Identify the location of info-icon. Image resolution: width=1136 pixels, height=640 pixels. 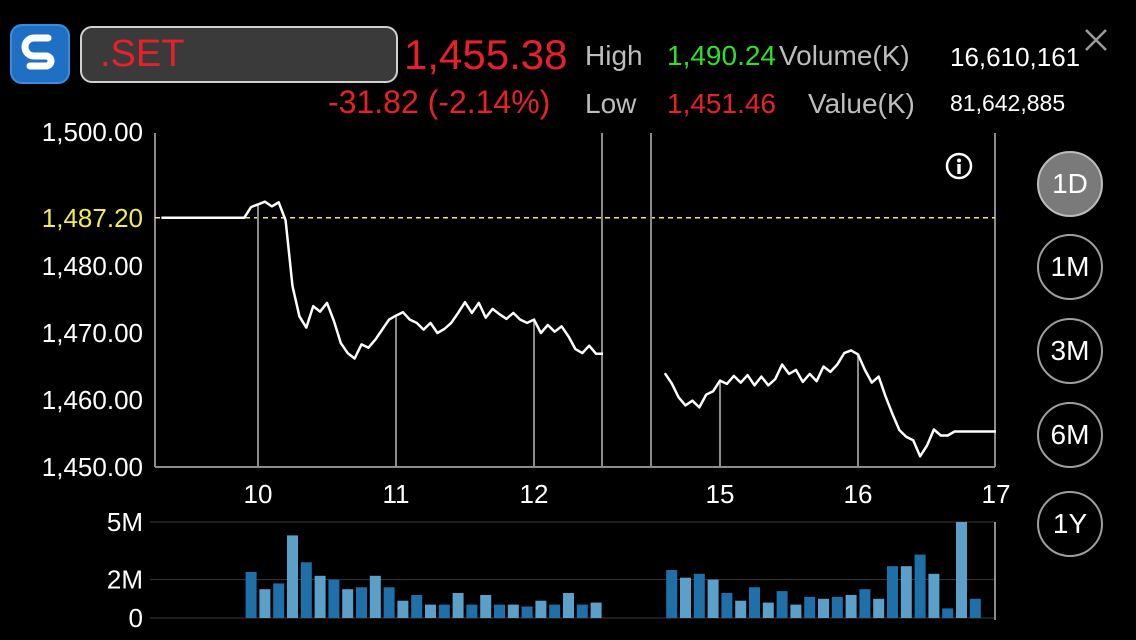
(959, 166).